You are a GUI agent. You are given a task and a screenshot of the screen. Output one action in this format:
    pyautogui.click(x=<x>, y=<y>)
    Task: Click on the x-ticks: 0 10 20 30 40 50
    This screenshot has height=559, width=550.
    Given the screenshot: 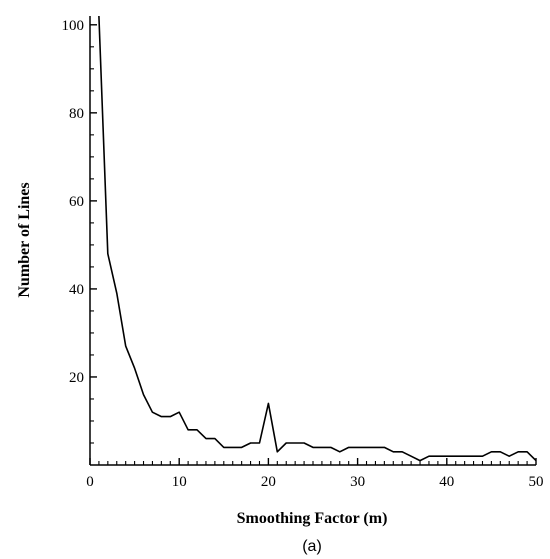 What is the action you would take?
    pyautogui.click(x=315, y=474)
    